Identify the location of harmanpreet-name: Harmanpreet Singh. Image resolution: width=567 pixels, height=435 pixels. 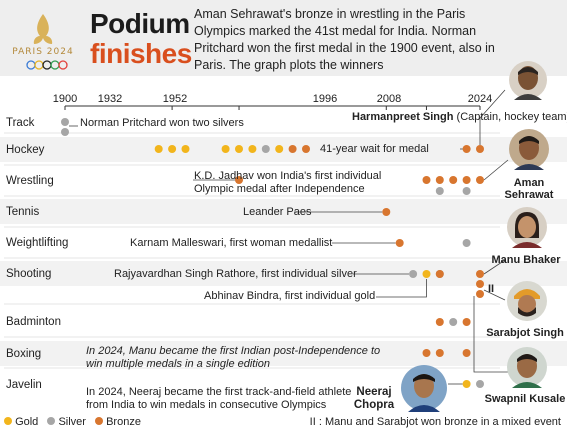
(403, 117).